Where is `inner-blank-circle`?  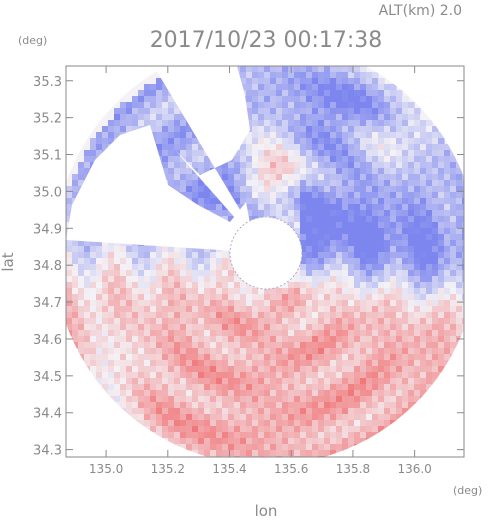 inner-blank-circle is located at coordinates (266, 253).